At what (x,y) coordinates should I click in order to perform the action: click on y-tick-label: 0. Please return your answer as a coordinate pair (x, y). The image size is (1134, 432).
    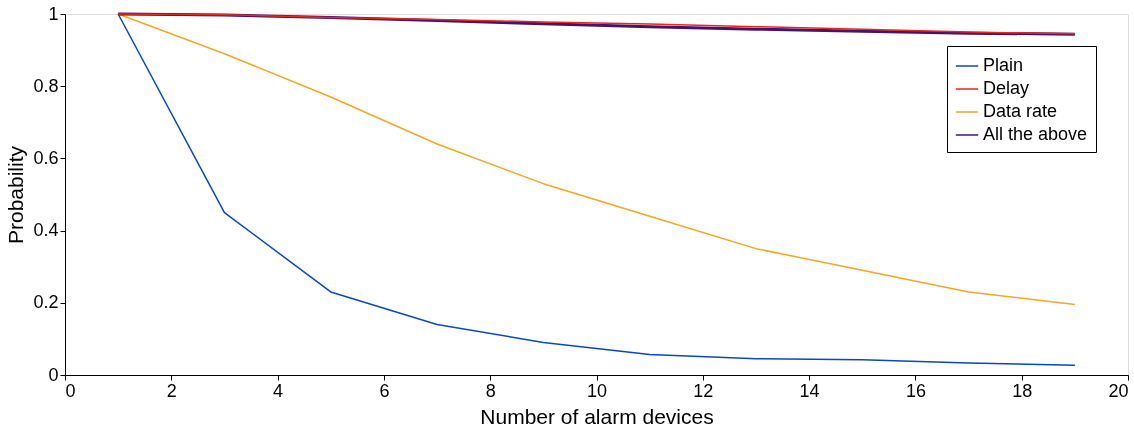
    Looking at the image, I should click on (53, 374).